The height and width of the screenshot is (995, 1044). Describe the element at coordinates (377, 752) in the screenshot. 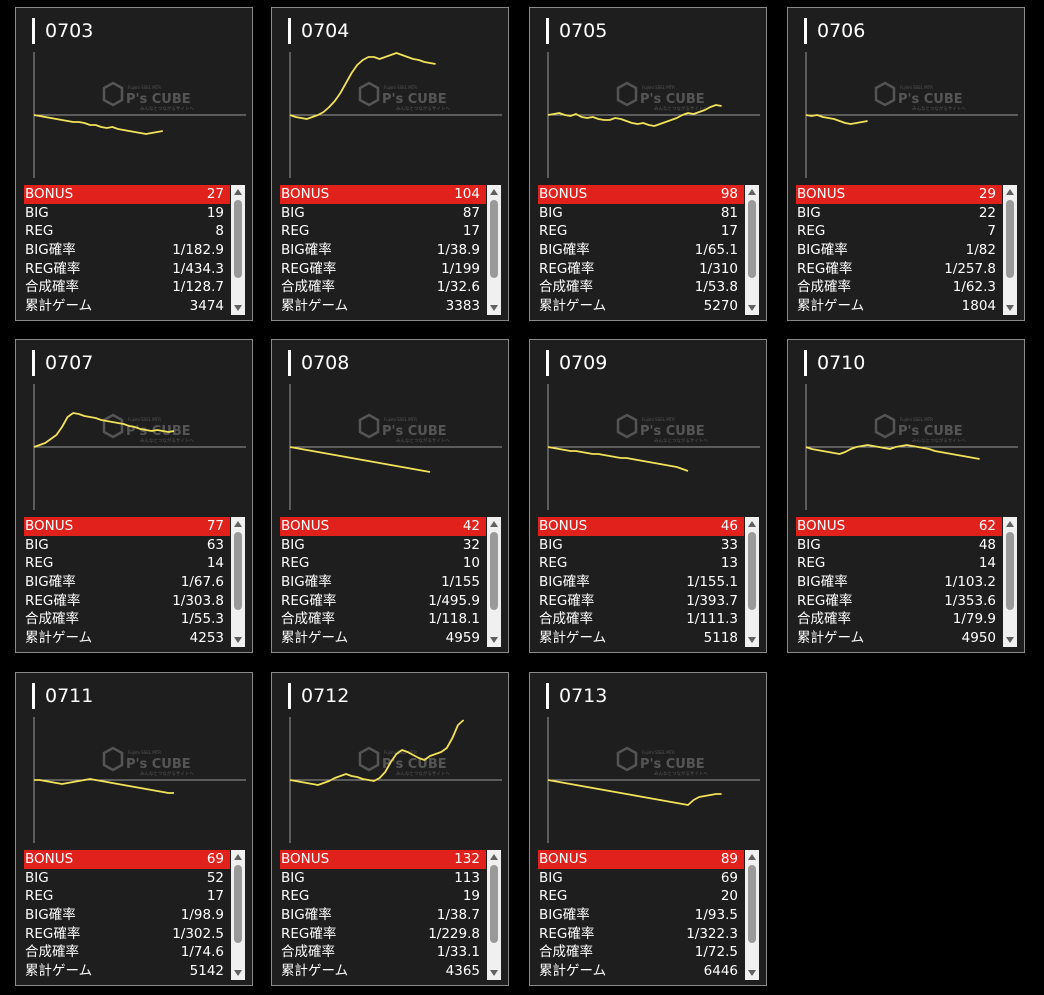

I see `slump-line` at that location.